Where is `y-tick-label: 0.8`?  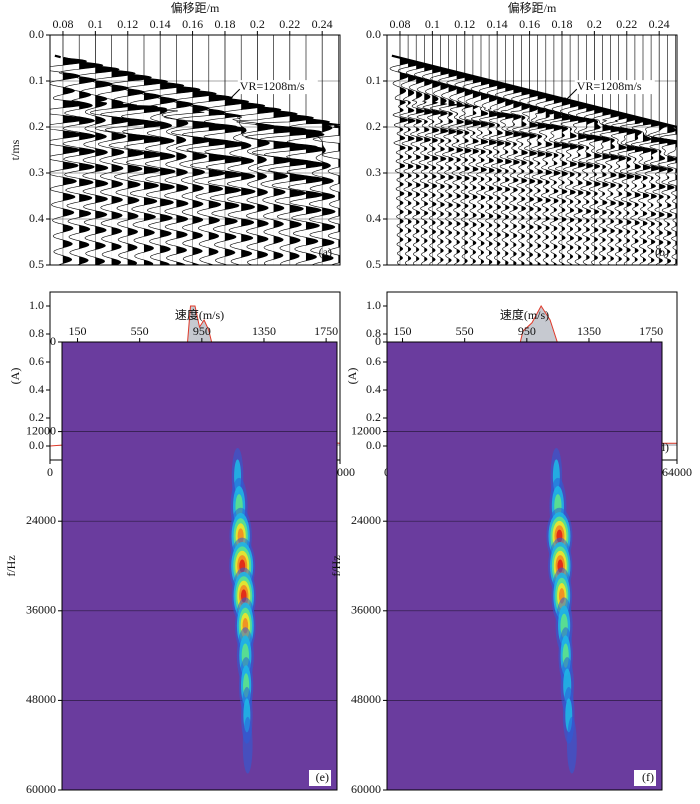 y-tick-label: 0.8 is located at coordinates (36, 333).